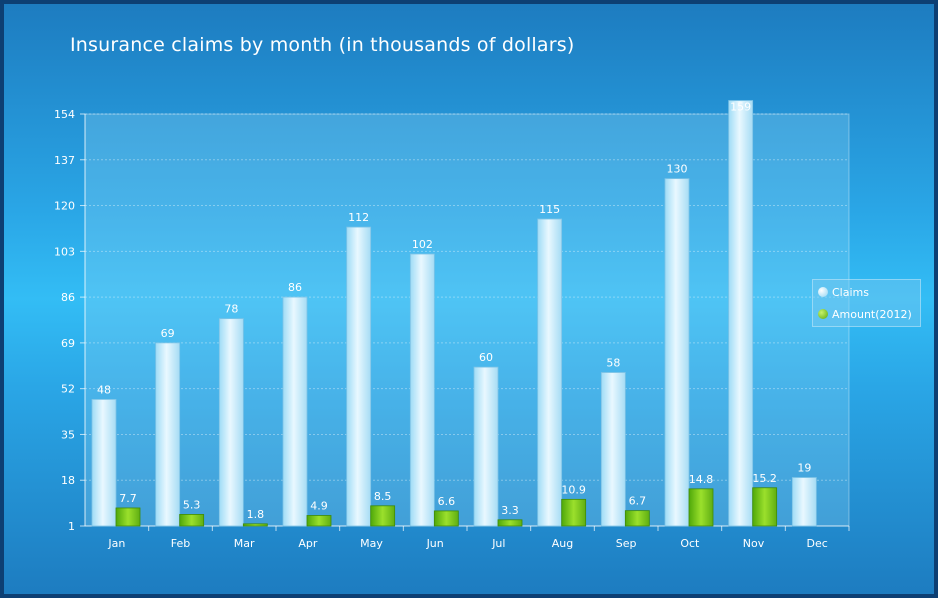 The height and width of the screenshot is (598, 938). I want to click on legend-amount-label: Amount(2012), so click(872, 314).